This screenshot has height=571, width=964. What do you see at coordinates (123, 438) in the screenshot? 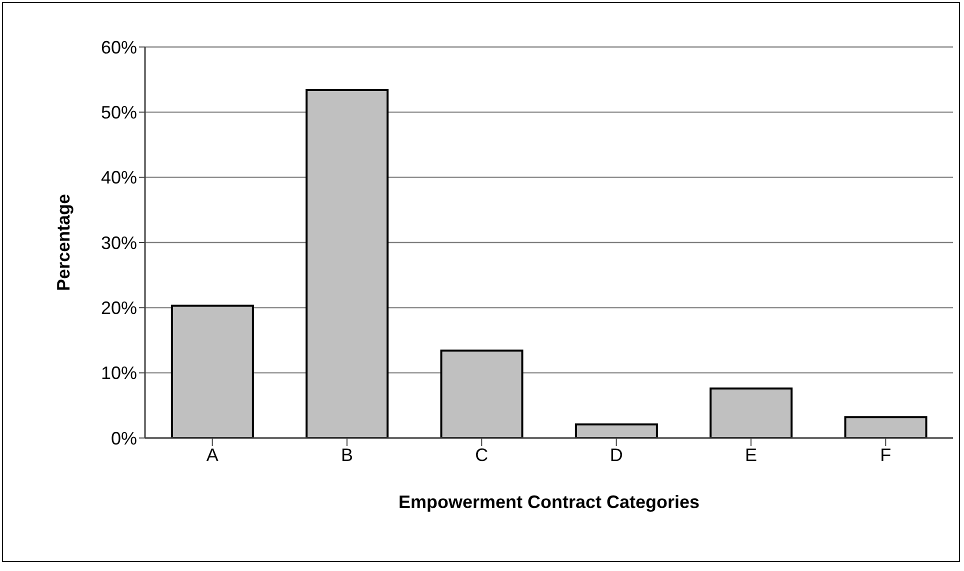
I see `y-tick-label: 0%` at bounding box center [123, 438].